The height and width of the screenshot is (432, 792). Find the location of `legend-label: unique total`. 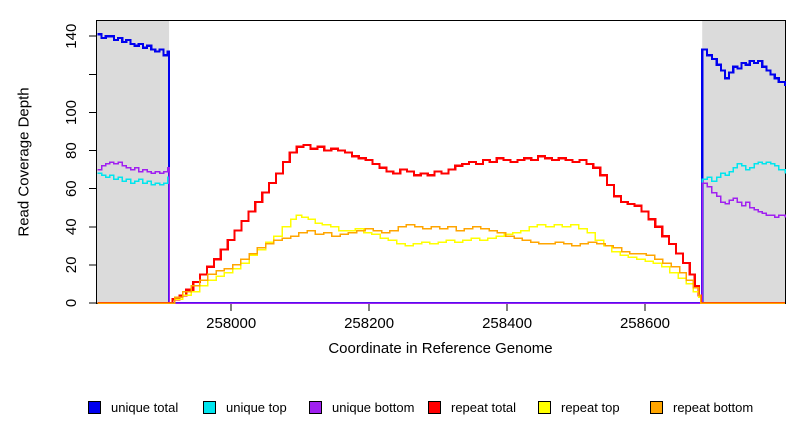

legend-label: unique total is located at coordinates (145, 407).